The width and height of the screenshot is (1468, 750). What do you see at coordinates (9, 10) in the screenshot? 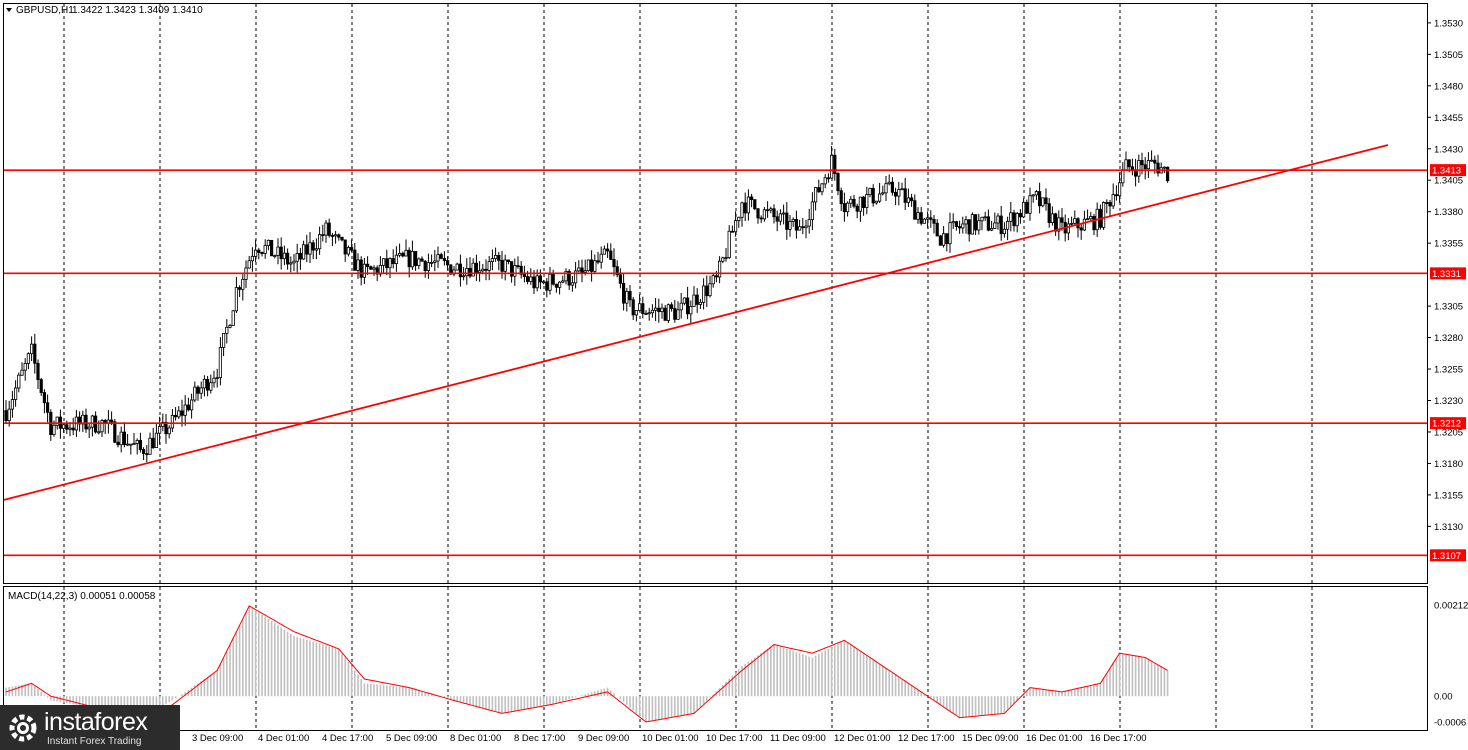
I see `symbol-dropdown-icon` at bounding box center [9, 10].